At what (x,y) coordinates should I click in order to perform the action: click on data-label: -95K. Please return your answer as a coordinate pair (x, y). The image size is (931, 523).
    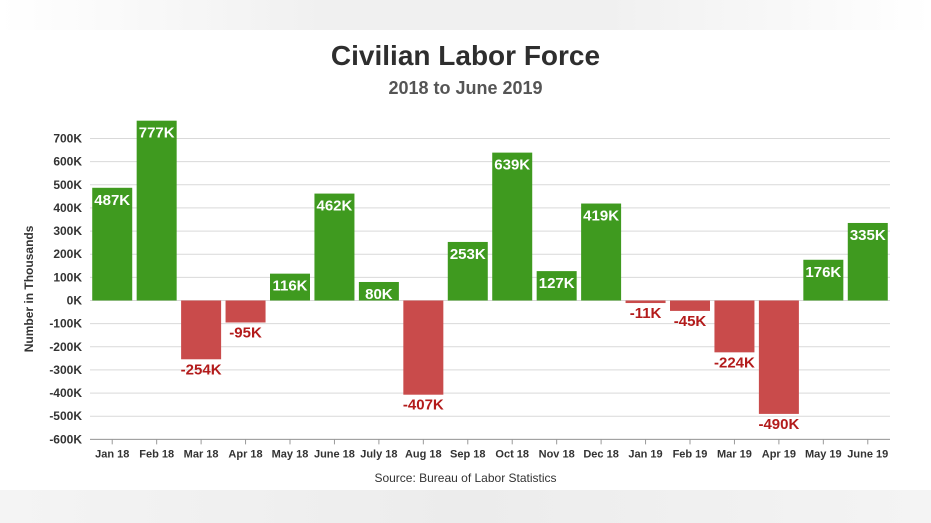
    Looking at the image, I should click on (245, 332).